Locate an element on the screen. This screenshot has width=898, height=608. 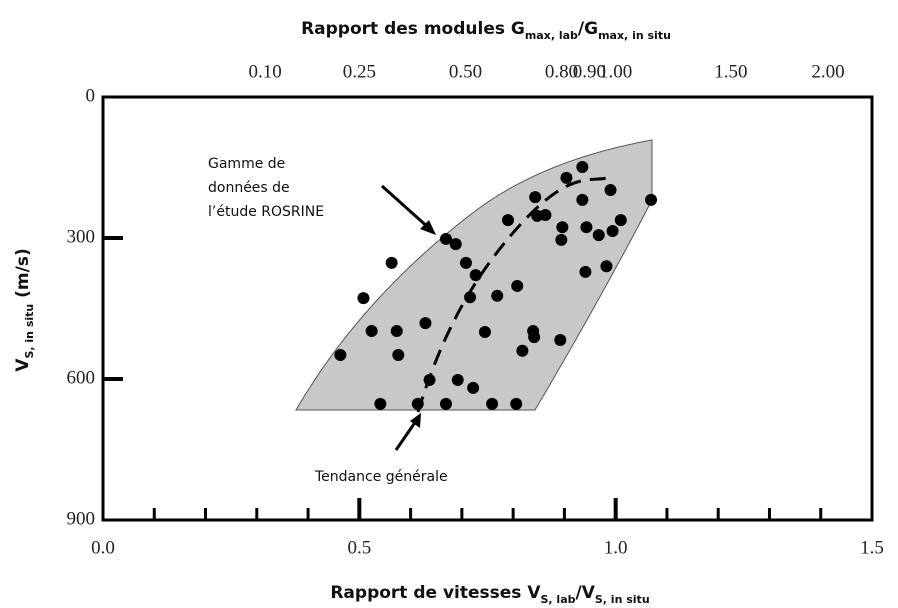
x-axis-title: Rapport de vitesses VS, lab/VS, in situ is located at coordinates (489, 594).